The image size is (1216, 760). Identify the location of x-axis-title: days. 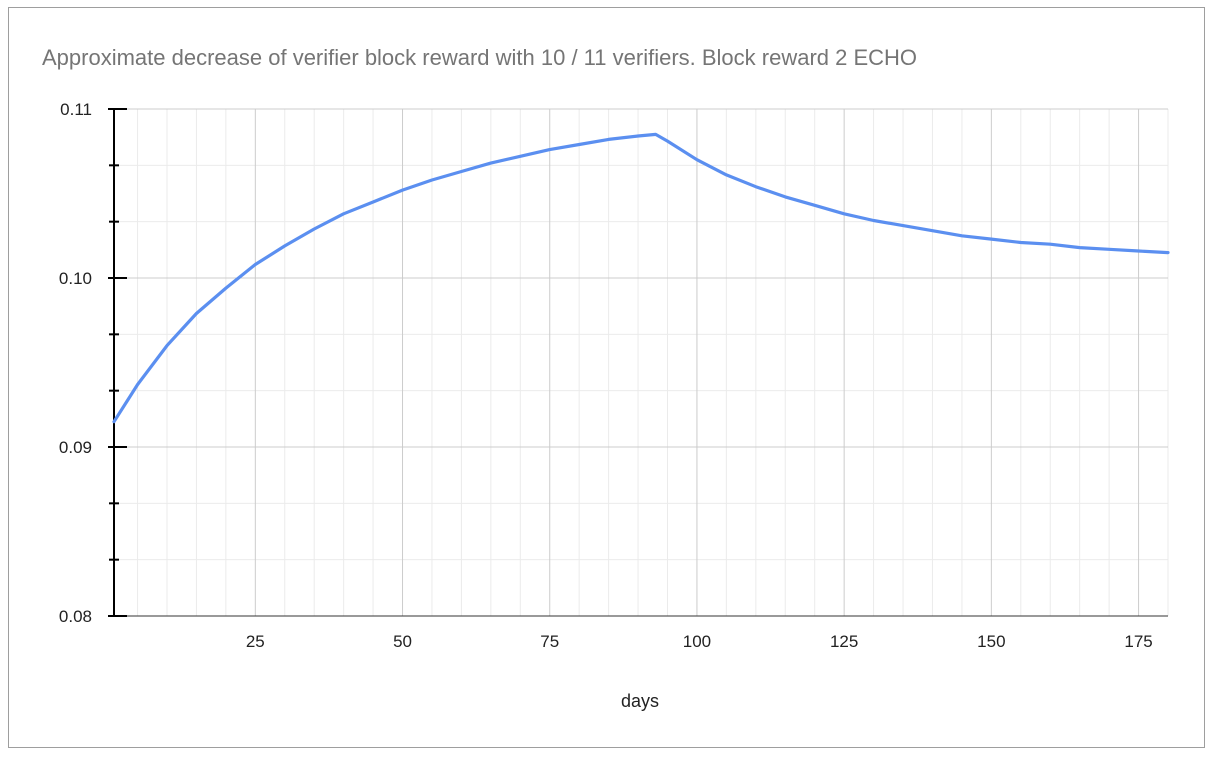
(640, 701).